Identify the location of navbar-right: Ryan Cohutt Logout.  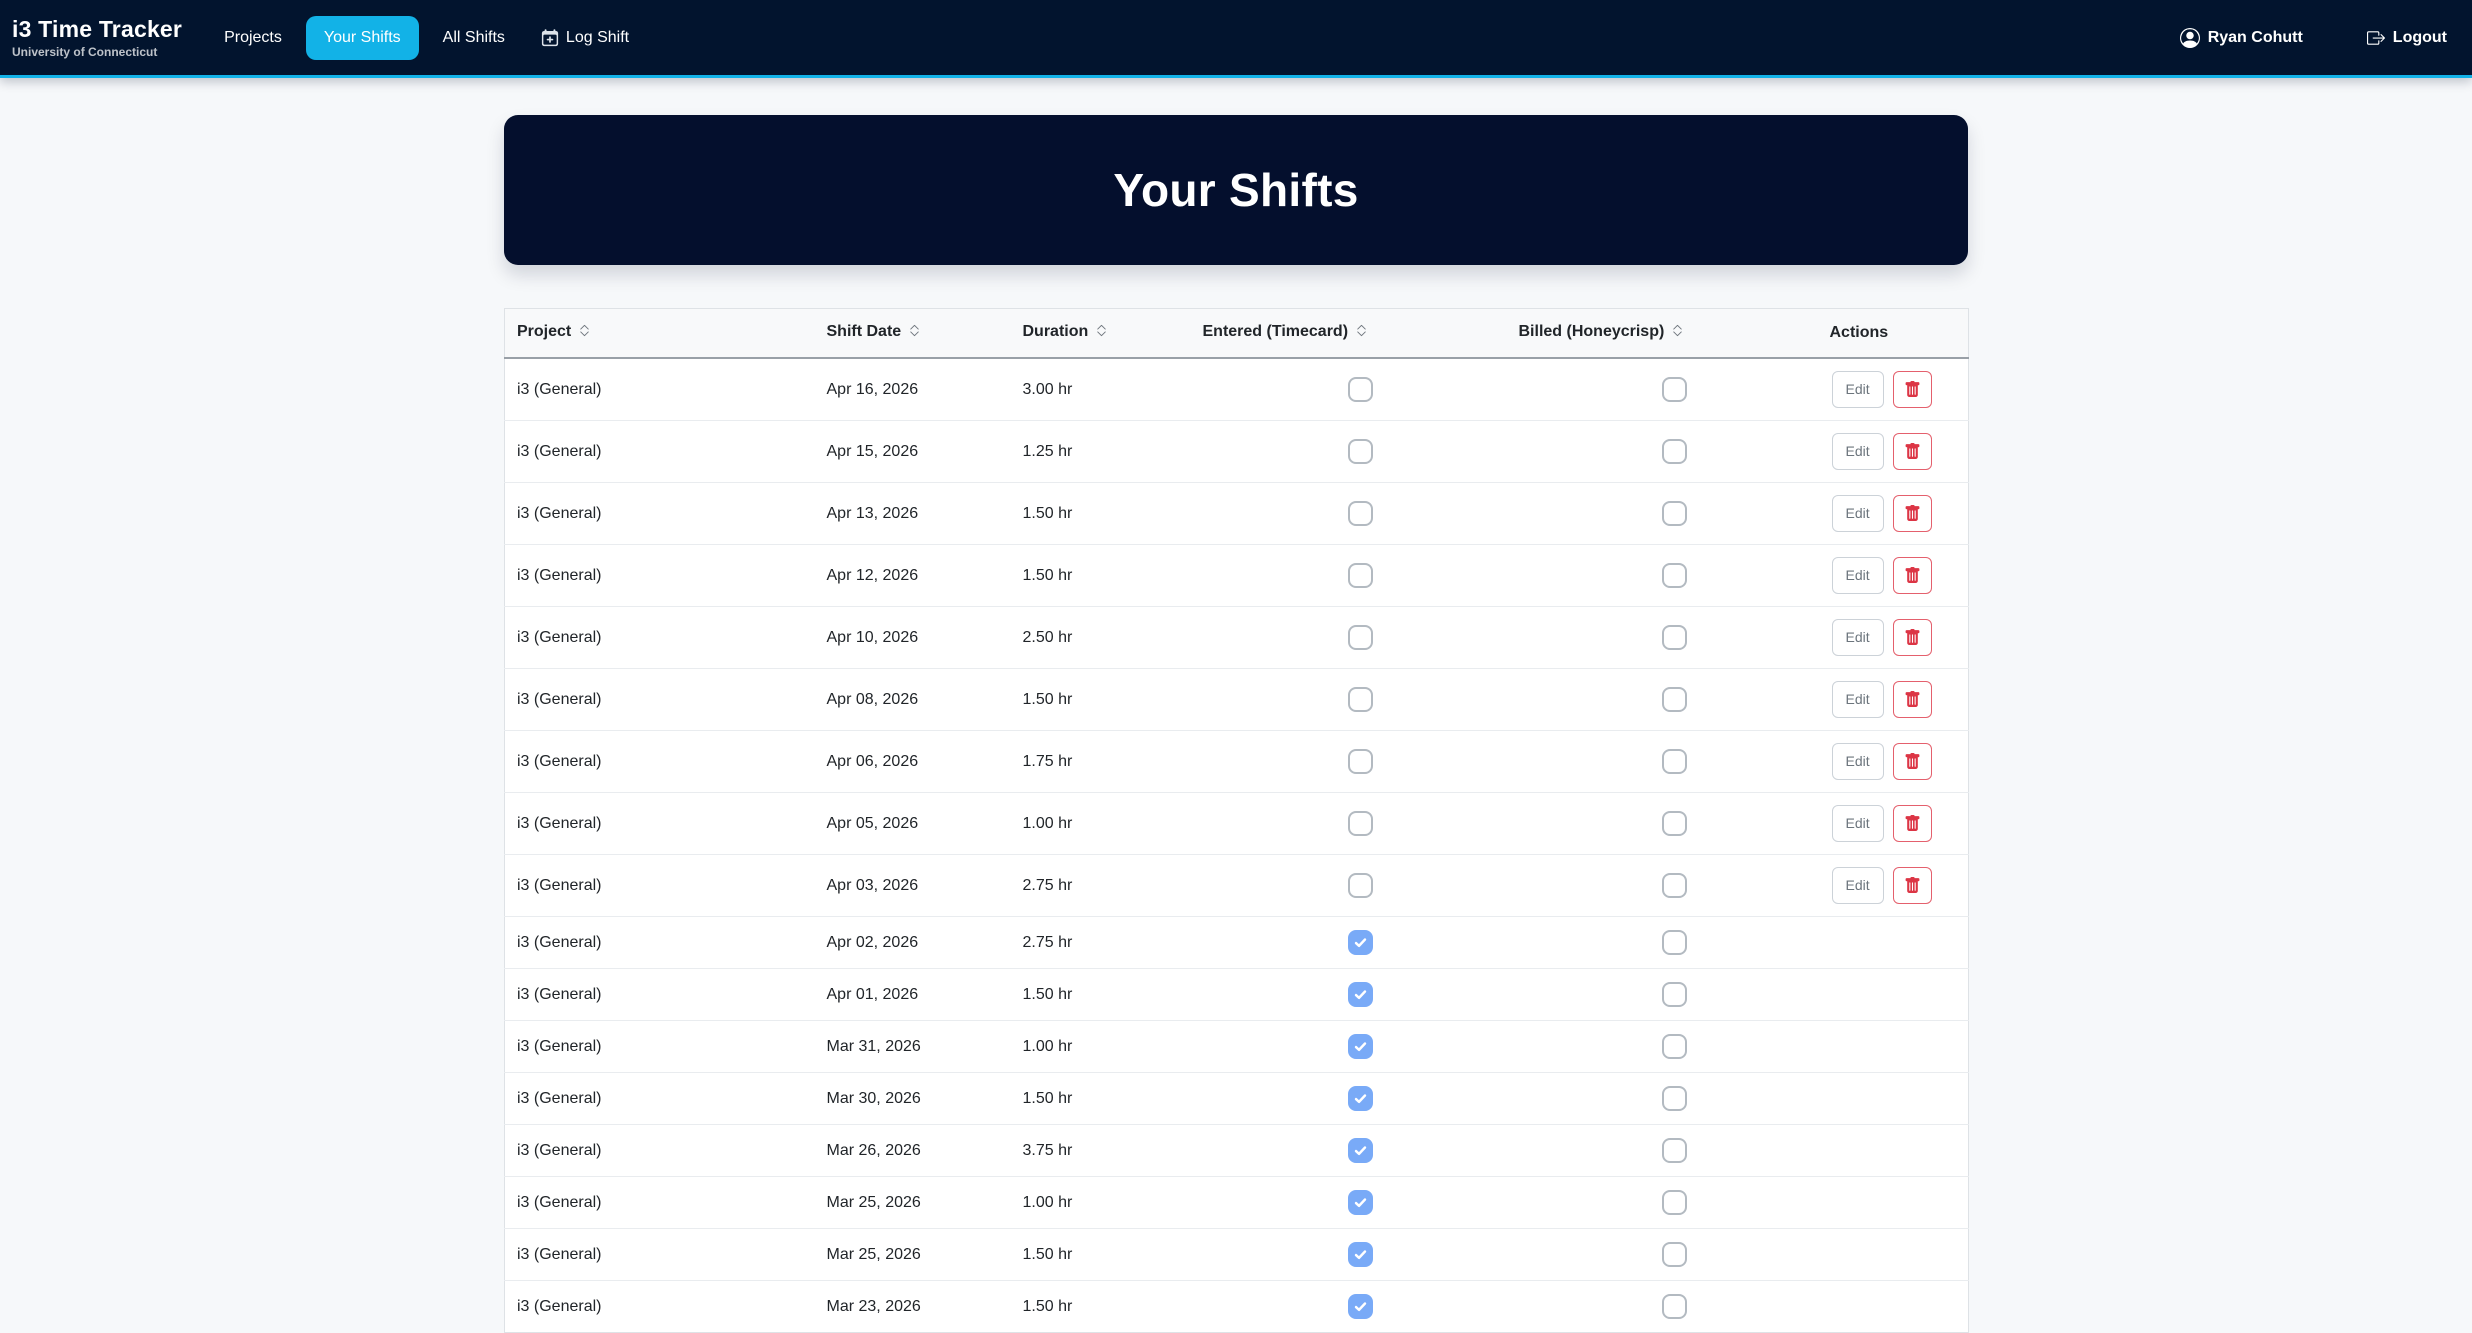
(2313, 37).